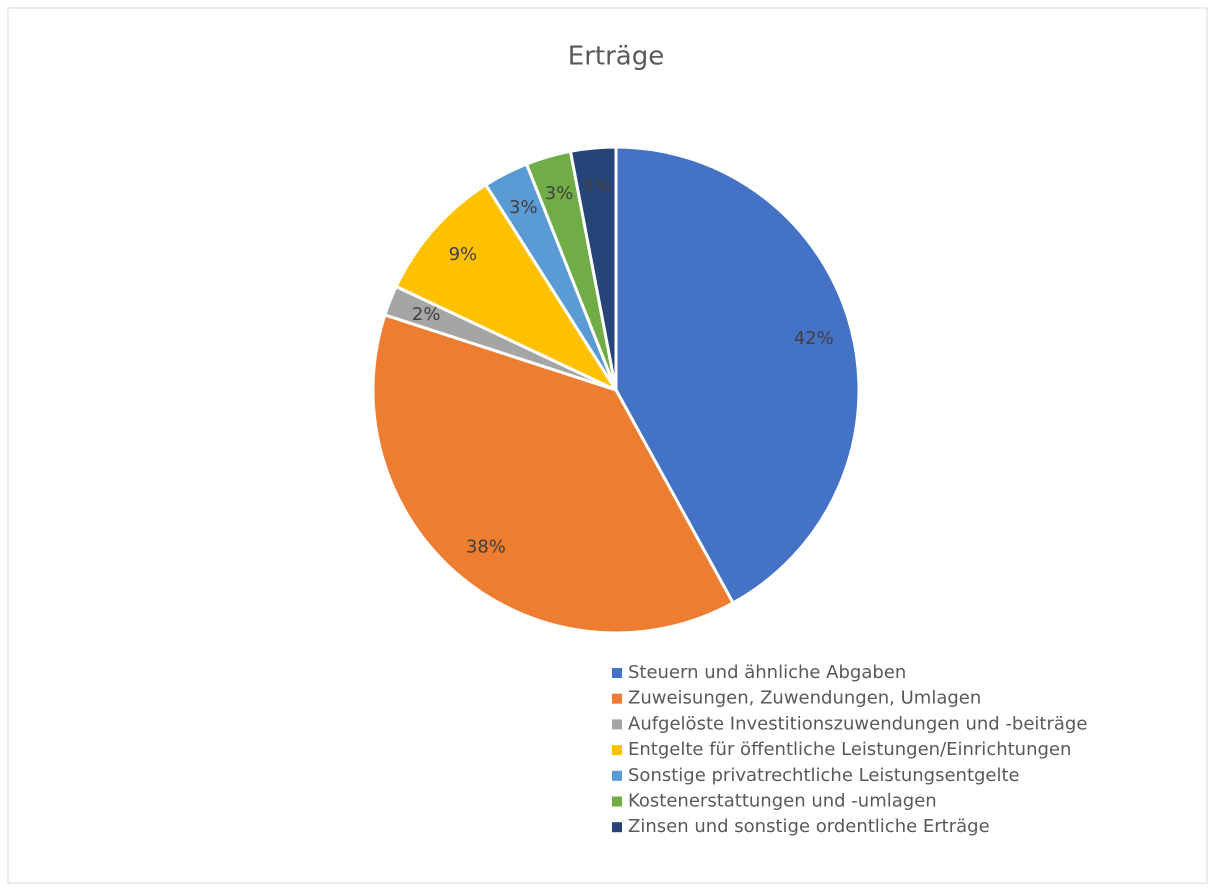 This screenshot has height=891, width=1215. I want to click on legend-label: Kostenerstattungen und -umlagen, so click(782, 801).